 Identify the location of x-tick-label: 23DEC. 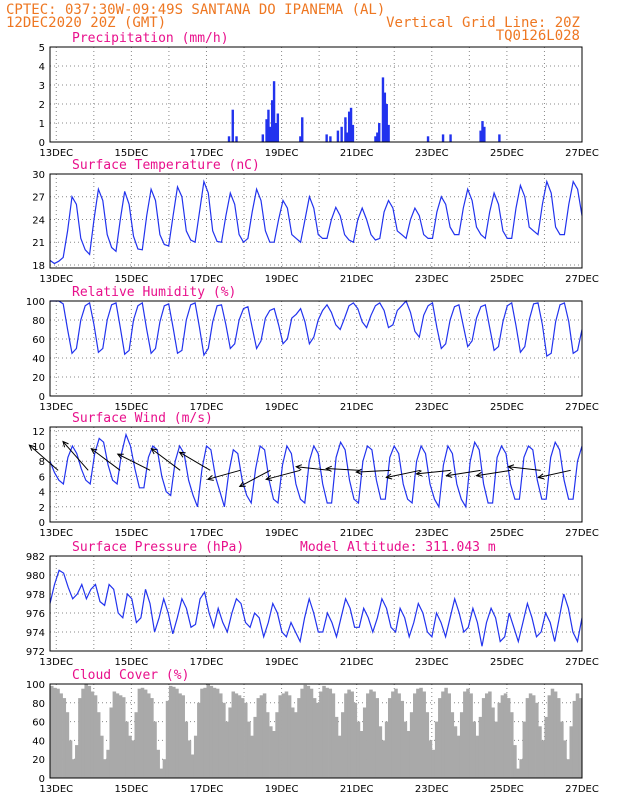
(432, 789).